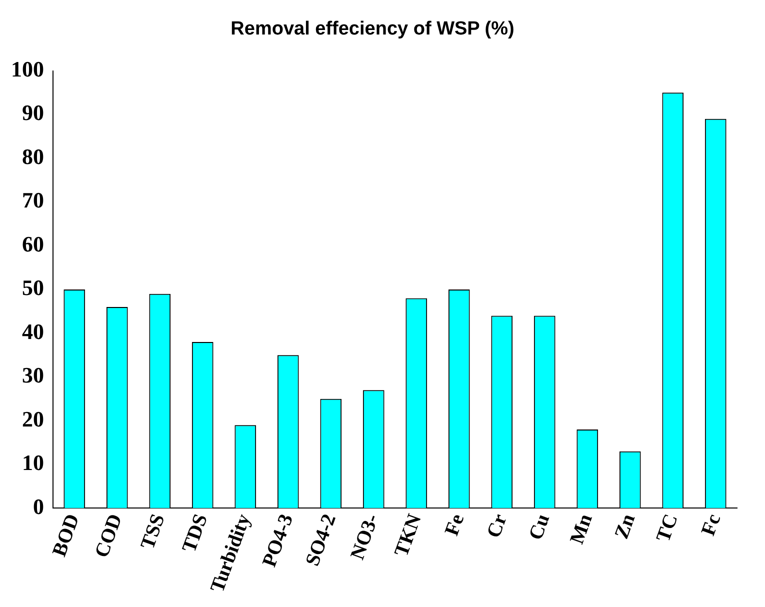 This screenshot has height=607, width=765. Describe the element at coordinates (33, 156) in the screenshot. I see `y-tick-label: 80` at that location.